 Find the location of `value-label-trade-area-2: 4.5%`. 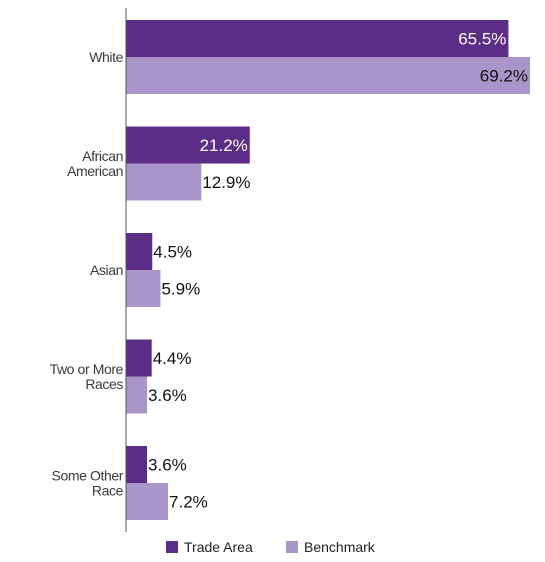

value-label-trade-area-2: 4.5% is located at coordinates (172, 252).